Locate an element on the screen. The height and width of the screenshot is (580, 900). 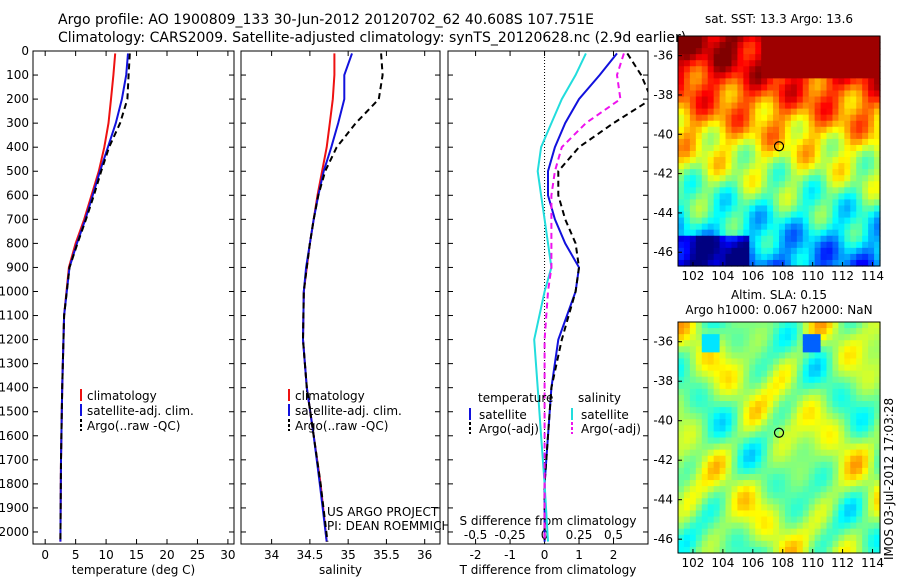
map-y-tick-label: -42 is located at coordinates (663, 174).